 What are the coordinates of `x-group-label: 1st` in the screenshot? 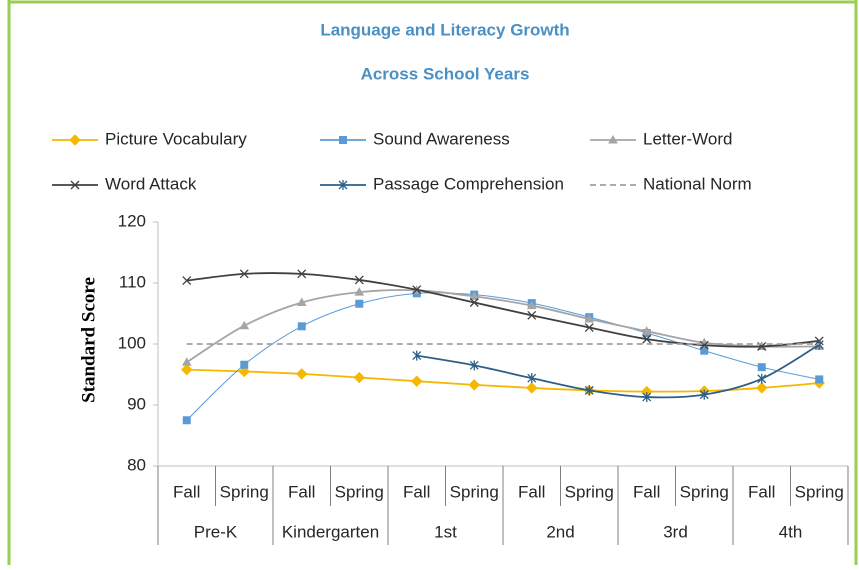 It's located at (445, 531).